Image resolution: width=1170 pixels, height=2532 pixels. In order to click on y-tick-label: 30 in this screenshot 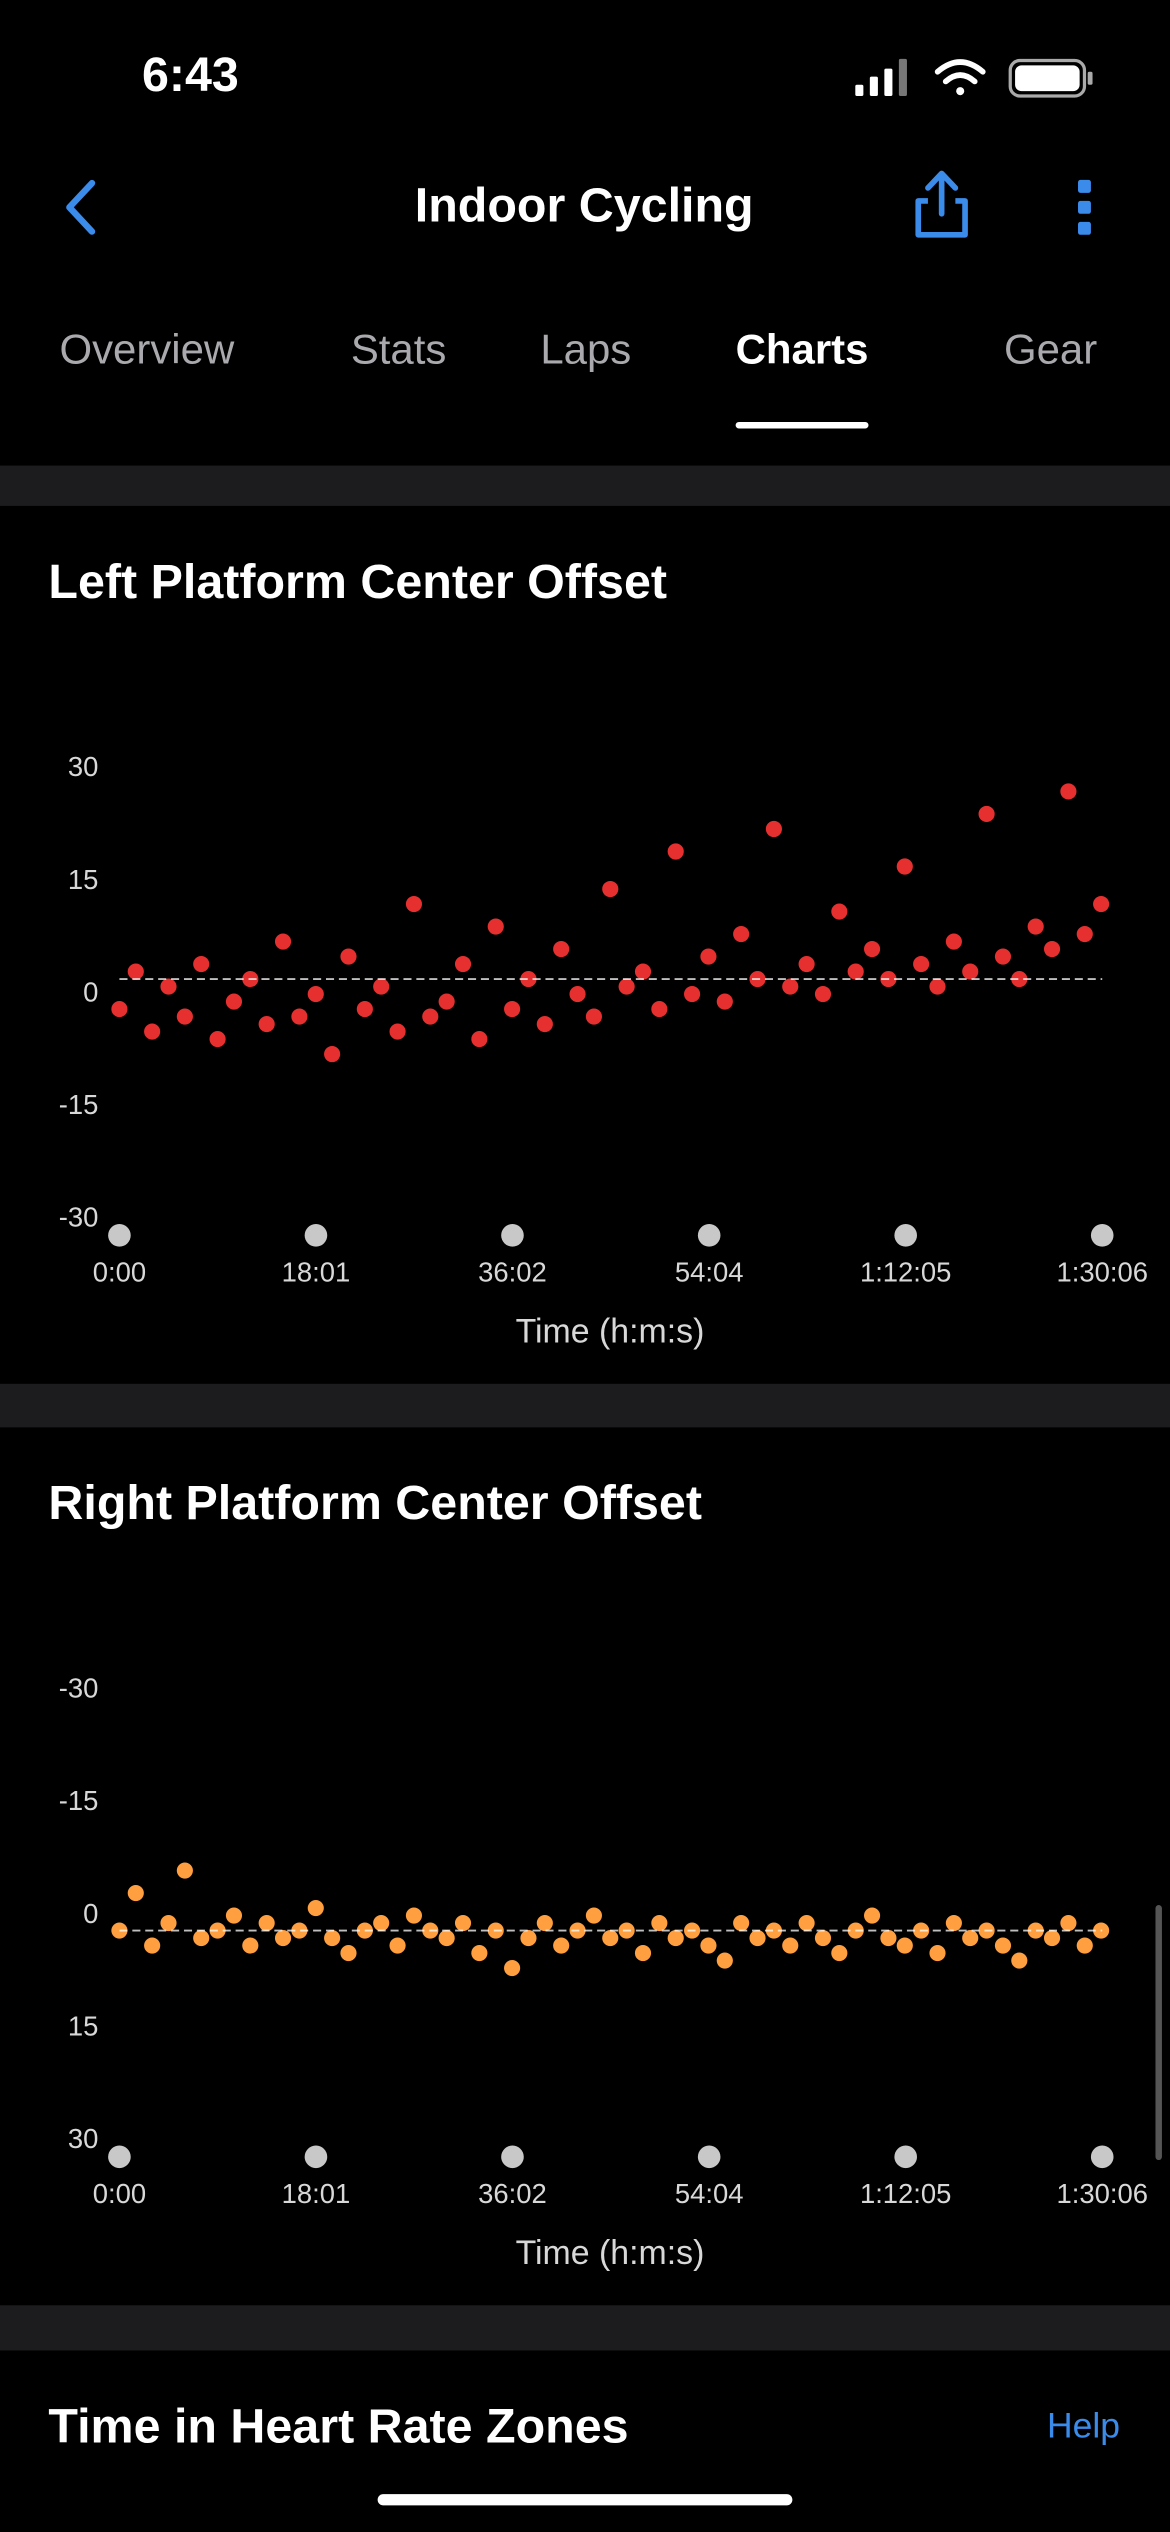, I will do `click(83, 2138)`.